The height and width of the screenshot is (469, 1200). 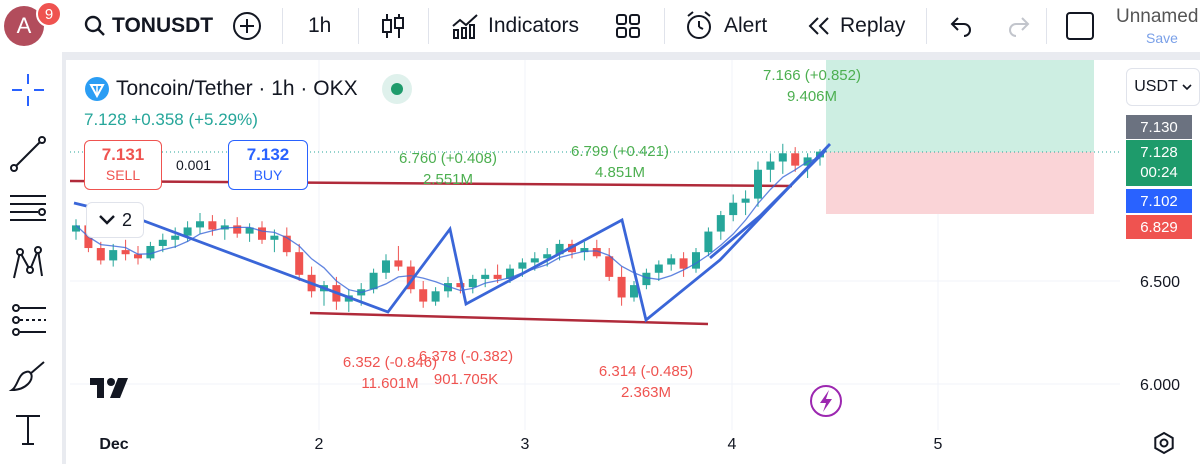 I want to click on chart-type-button, so click(x=393, y=26).